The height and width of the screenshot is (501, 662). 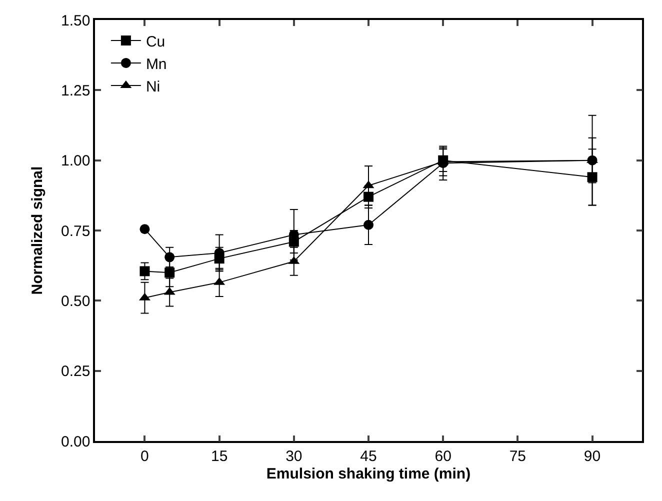 What do you see at coordinates (144, 456) in the screenshot?
I see `x-tick-label: 0` at bounding box center [144, 456].